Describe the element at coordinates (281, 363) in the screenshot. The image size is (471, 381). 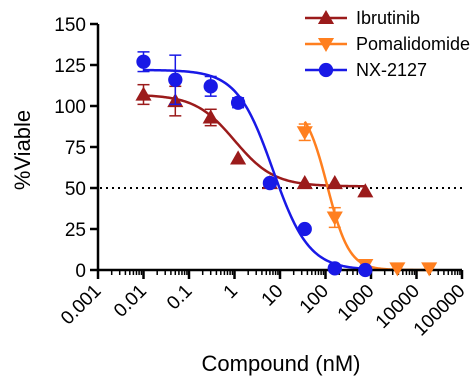
I see `x-axis-title: Compound (nM)` at that location.